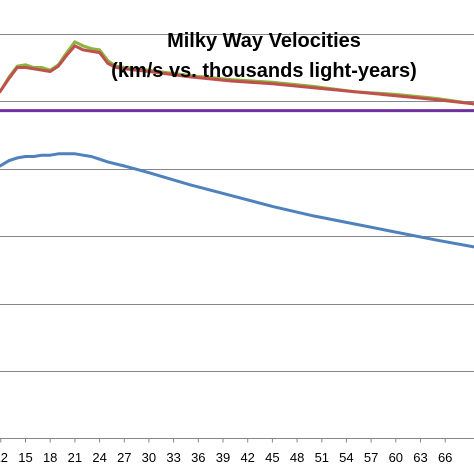 The image size is (474, 474). Describe the element at coordinates (247, 457) in the screenshot. I see `x-tick-label-42: 42` at that location.